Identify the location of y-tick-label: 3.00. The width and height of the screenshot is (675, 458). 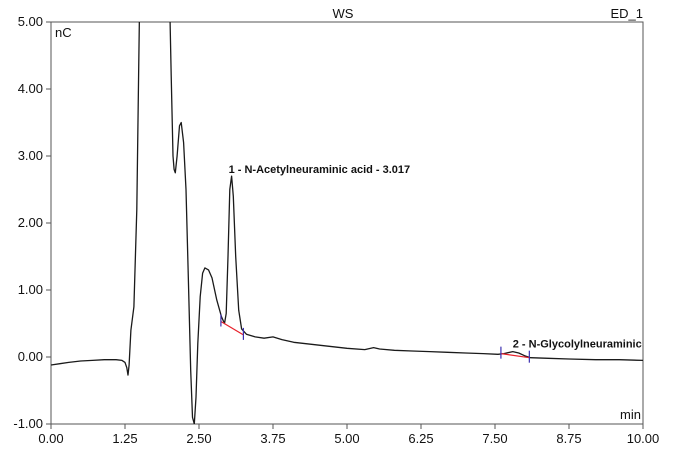
(30, 155).